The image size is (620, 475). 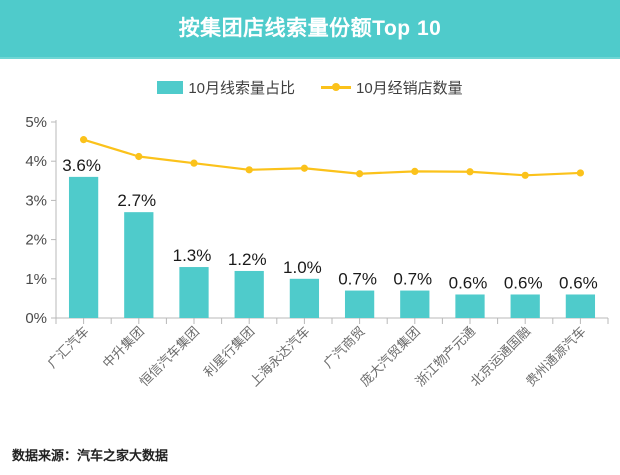 What do you see at coordinates (556, 357) in the screenshot?
I see `x-axis-label: 贵州通源汽车` at bounding box center [556, 357].